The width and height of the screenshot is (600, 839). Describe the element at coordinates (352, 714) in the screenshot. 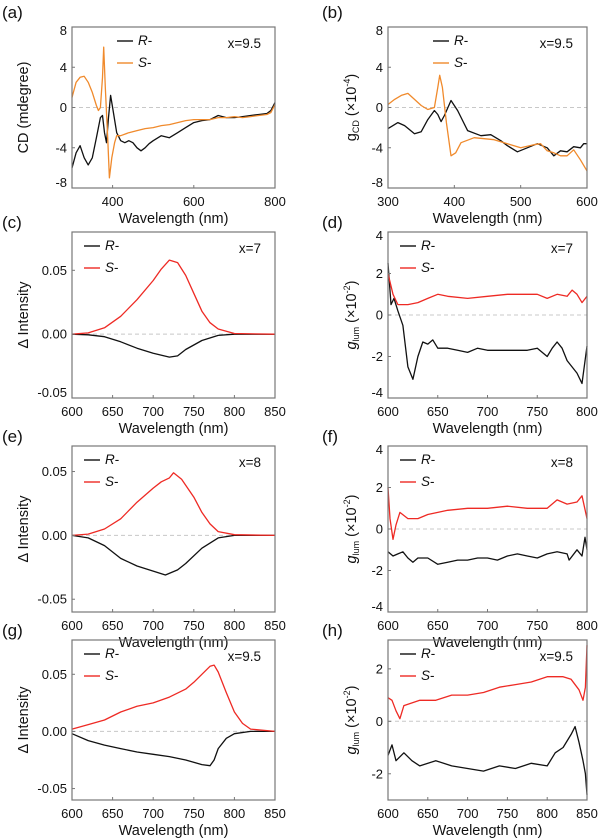

I see `y-title-unit: (×10` at that location.